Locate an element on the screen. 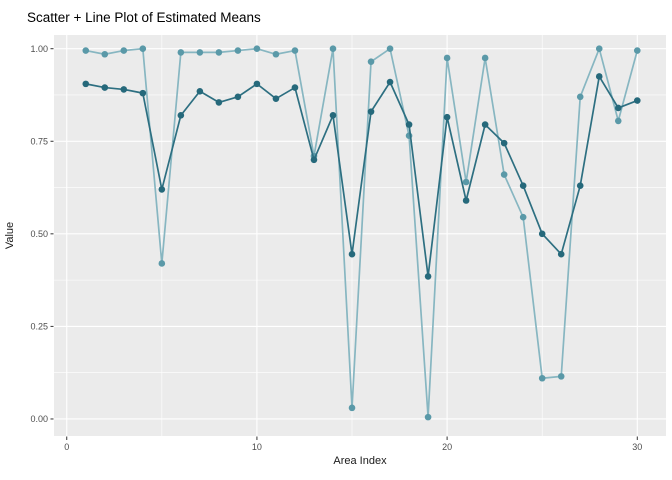 This screenshot has height=480, width=672. x-tick-label: 20 is located at coordinates (447, 447).